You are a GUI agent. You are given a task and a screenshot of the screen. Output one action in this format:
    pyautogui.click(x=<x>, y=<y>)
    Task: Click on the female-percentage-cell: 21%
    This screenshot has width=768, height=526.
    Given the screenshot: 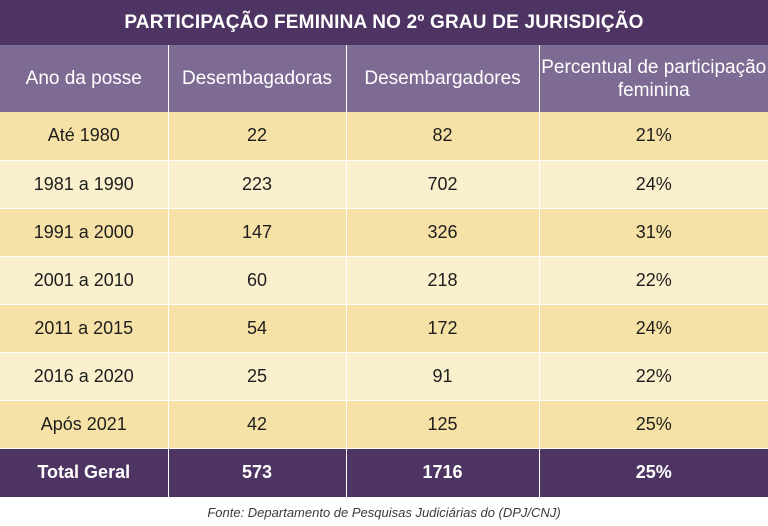 What is the action you would take?
    pyautogui.click(x=653, y=136)
    